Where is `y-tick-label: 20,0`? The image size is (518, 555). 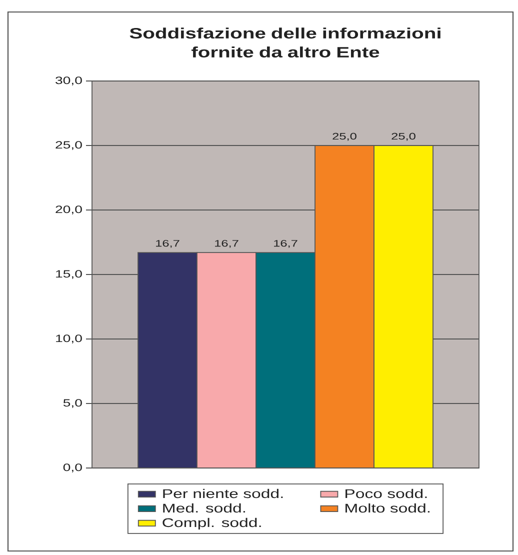 y-tick-label: 20,0 is located at coordinates (69, 210).